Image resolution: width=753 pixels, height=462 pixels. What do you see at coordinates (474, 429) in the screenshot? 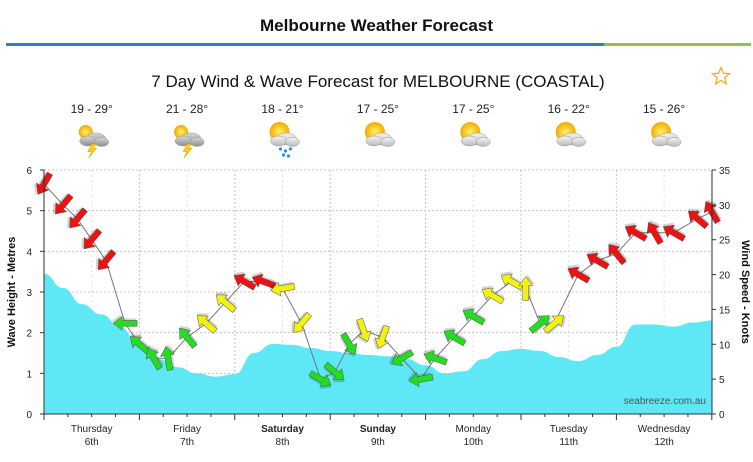
I see `day-label: Monday` at bounding box center [474, 429].